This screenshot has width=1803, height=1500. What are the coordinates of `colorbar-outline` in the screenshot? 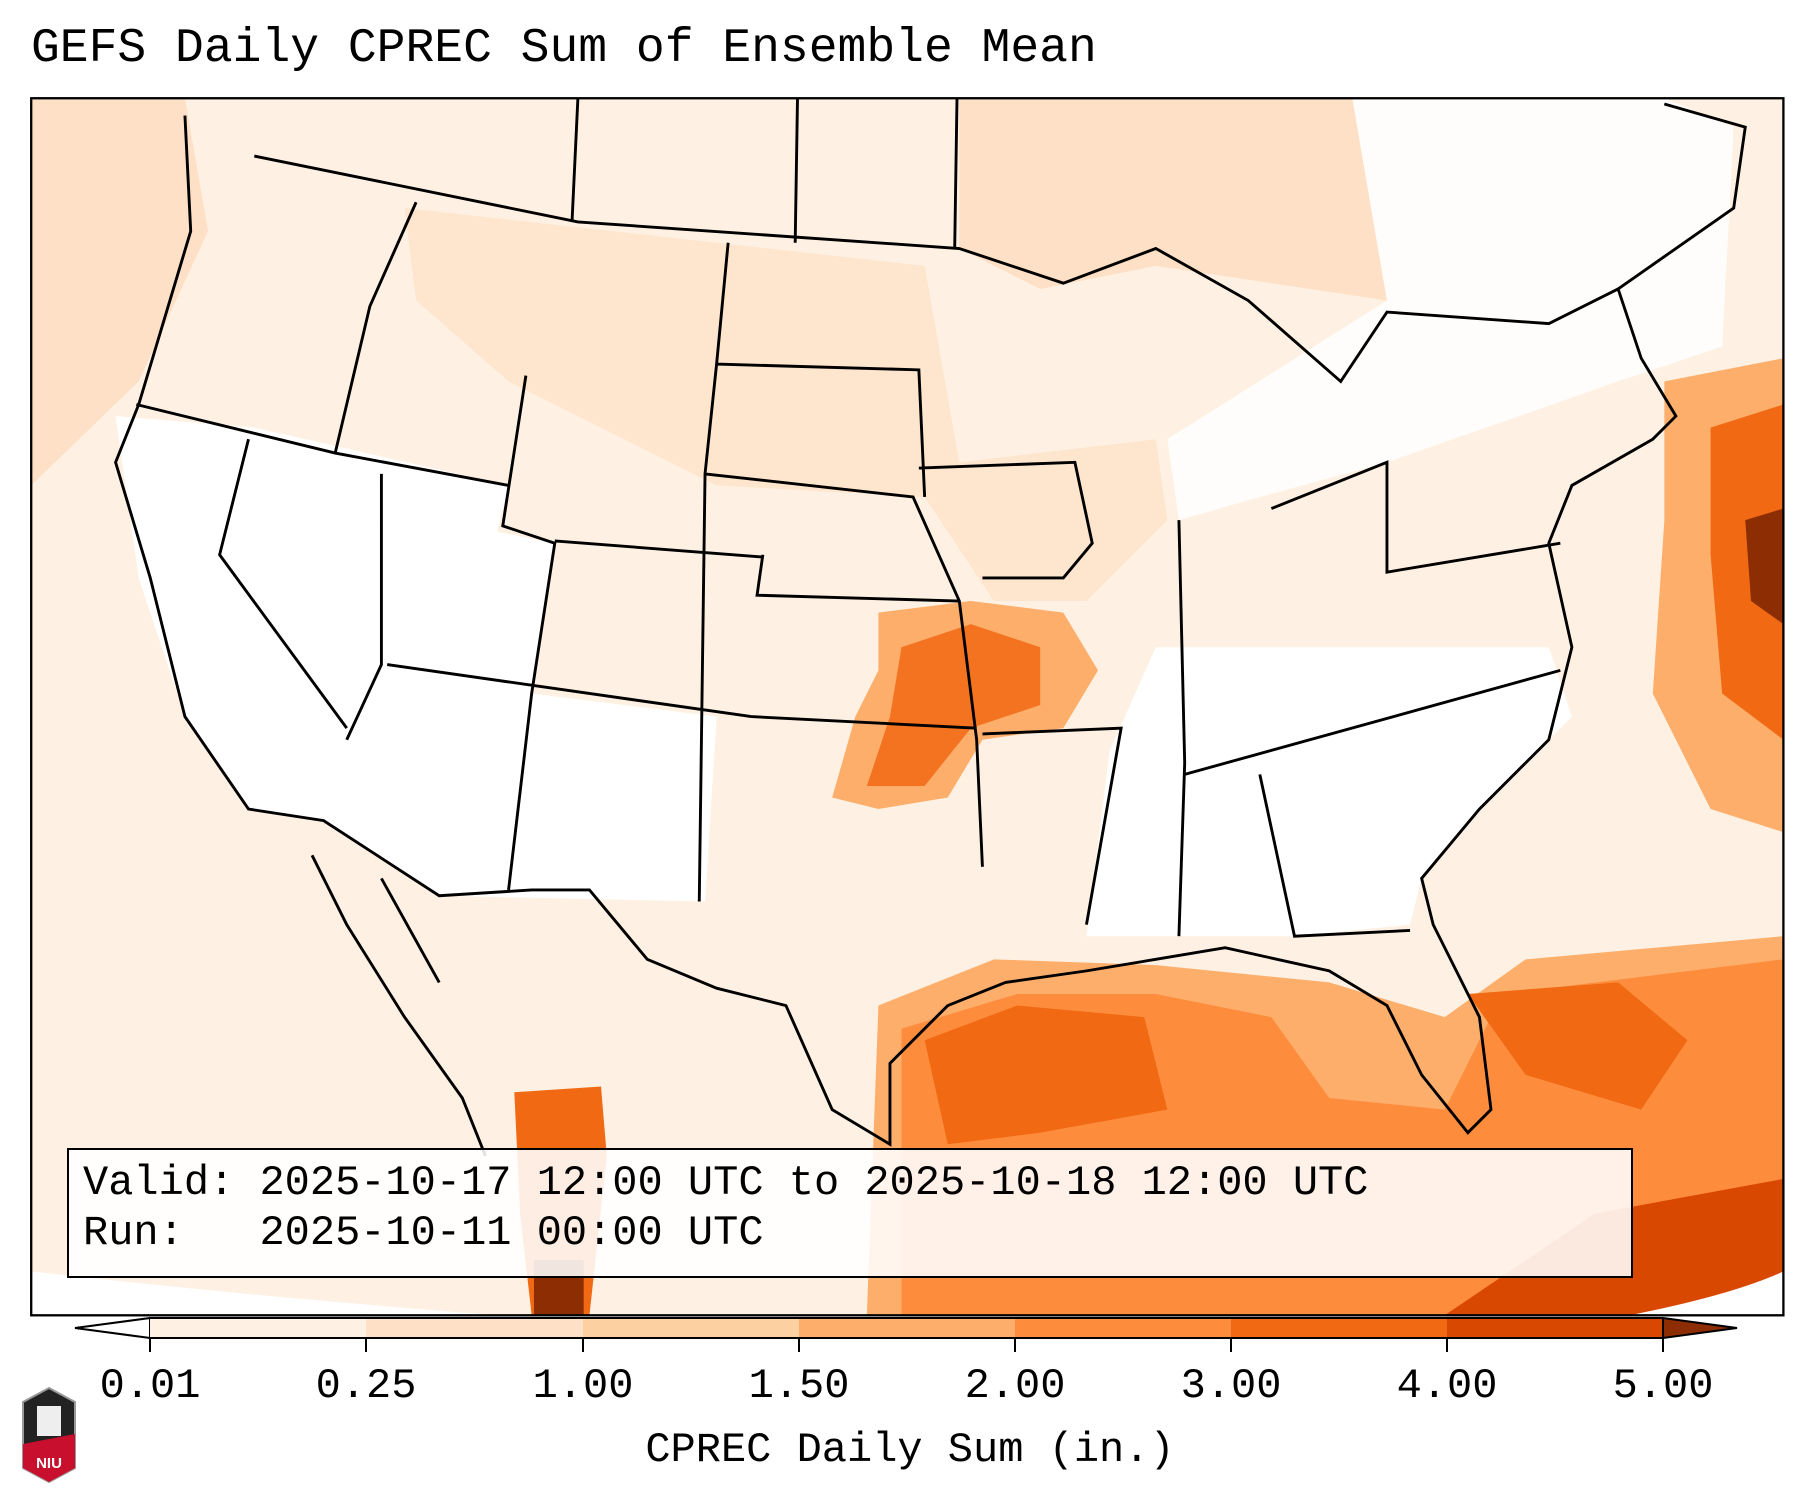 It's located at (906, 1328).